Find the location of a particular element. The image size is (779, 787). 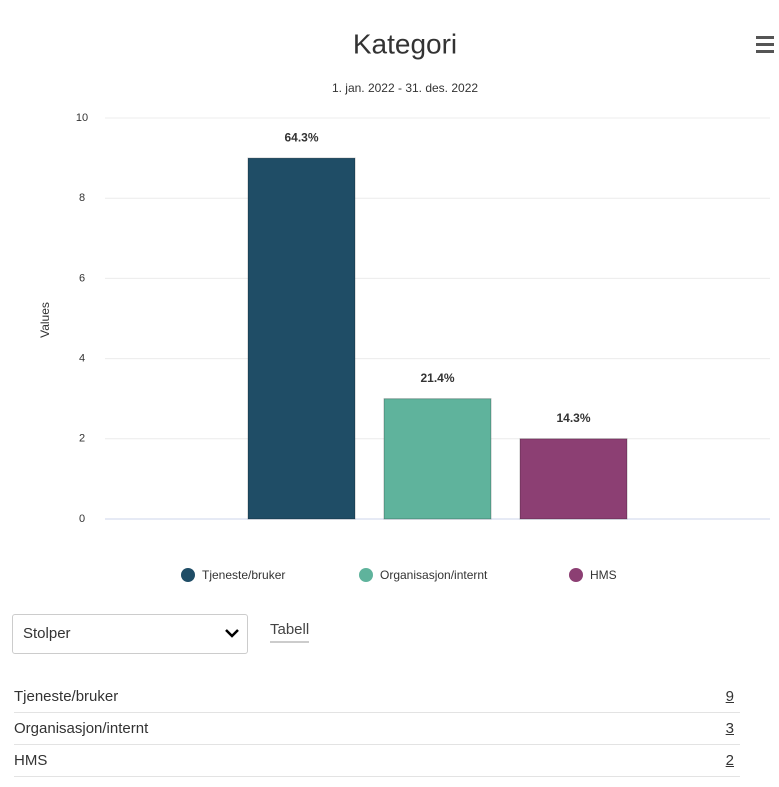

y-tick-label: 4 is located at coordinates (82, 359).